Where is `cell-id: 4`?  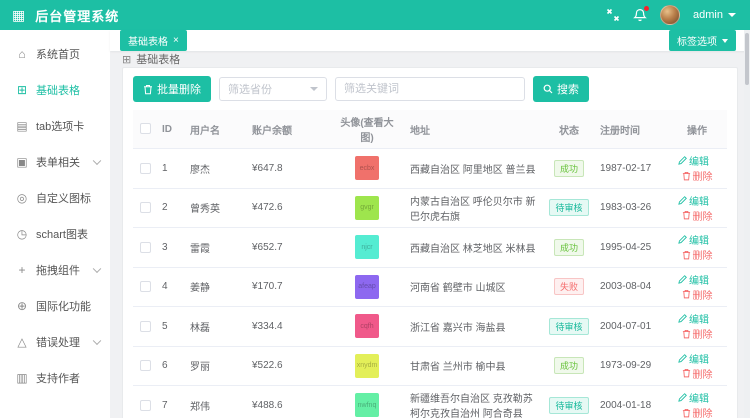
cell-id: 4 is located at coordinates (171, 287).